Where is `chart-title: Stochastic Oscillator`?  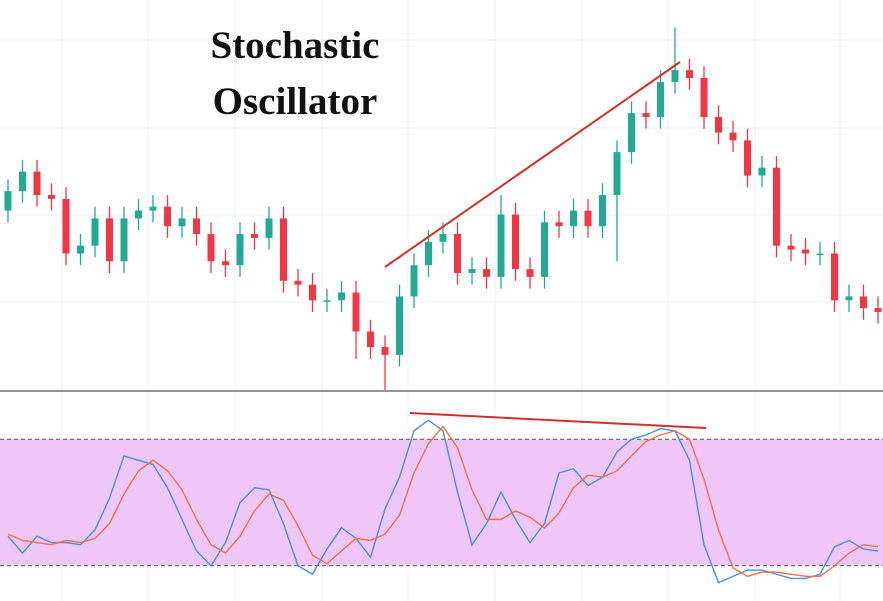
chart-title: Stochastic Oscillator is located at coordinates (295, 73).